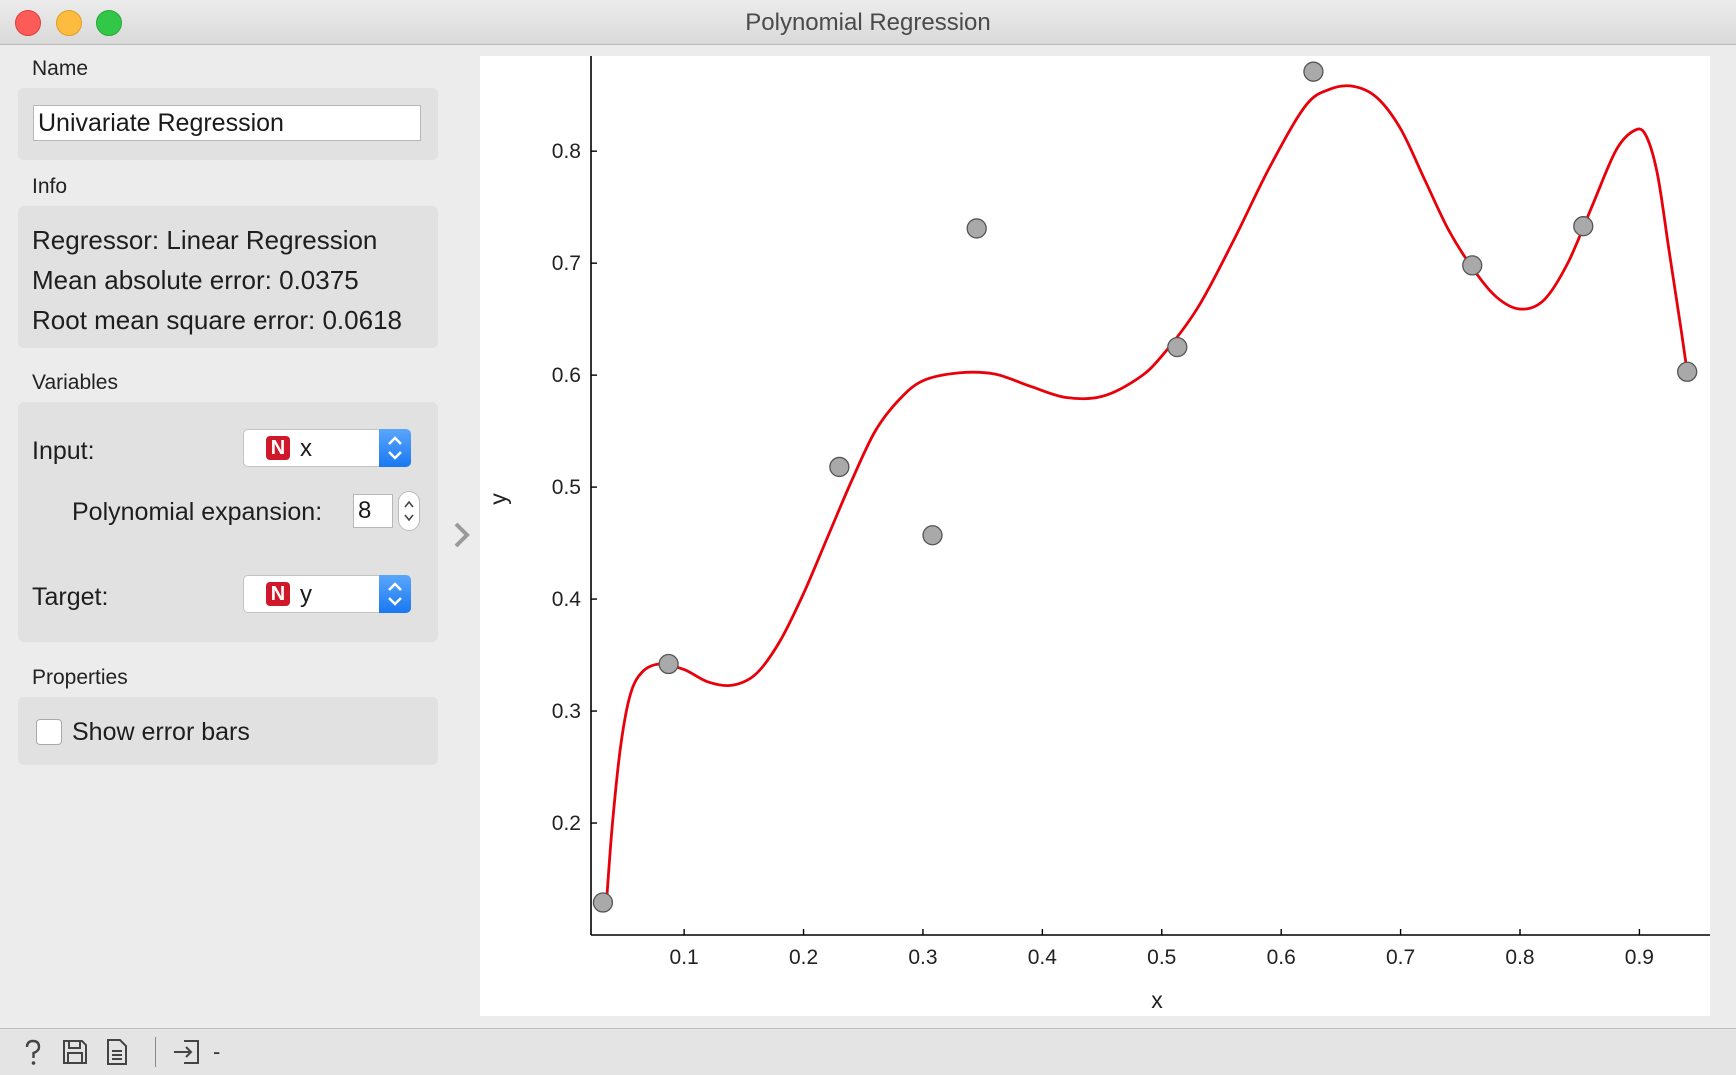 This screenshot has height=1075, width=1736. I want to click on polynomial-expansion-label: Polynomial expansion:, so click(197, 512).